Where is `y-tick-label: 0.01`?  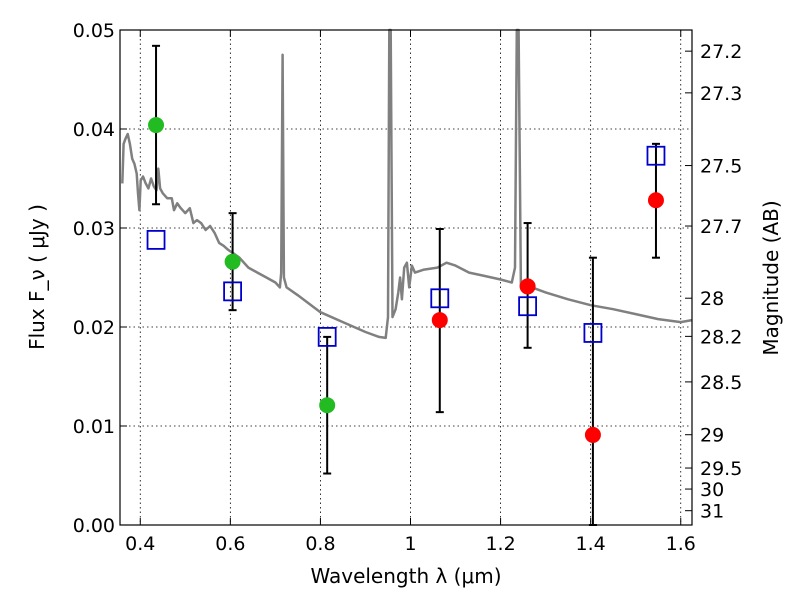 y-tick-label: 0.01 is located at coordinates (94, 427).